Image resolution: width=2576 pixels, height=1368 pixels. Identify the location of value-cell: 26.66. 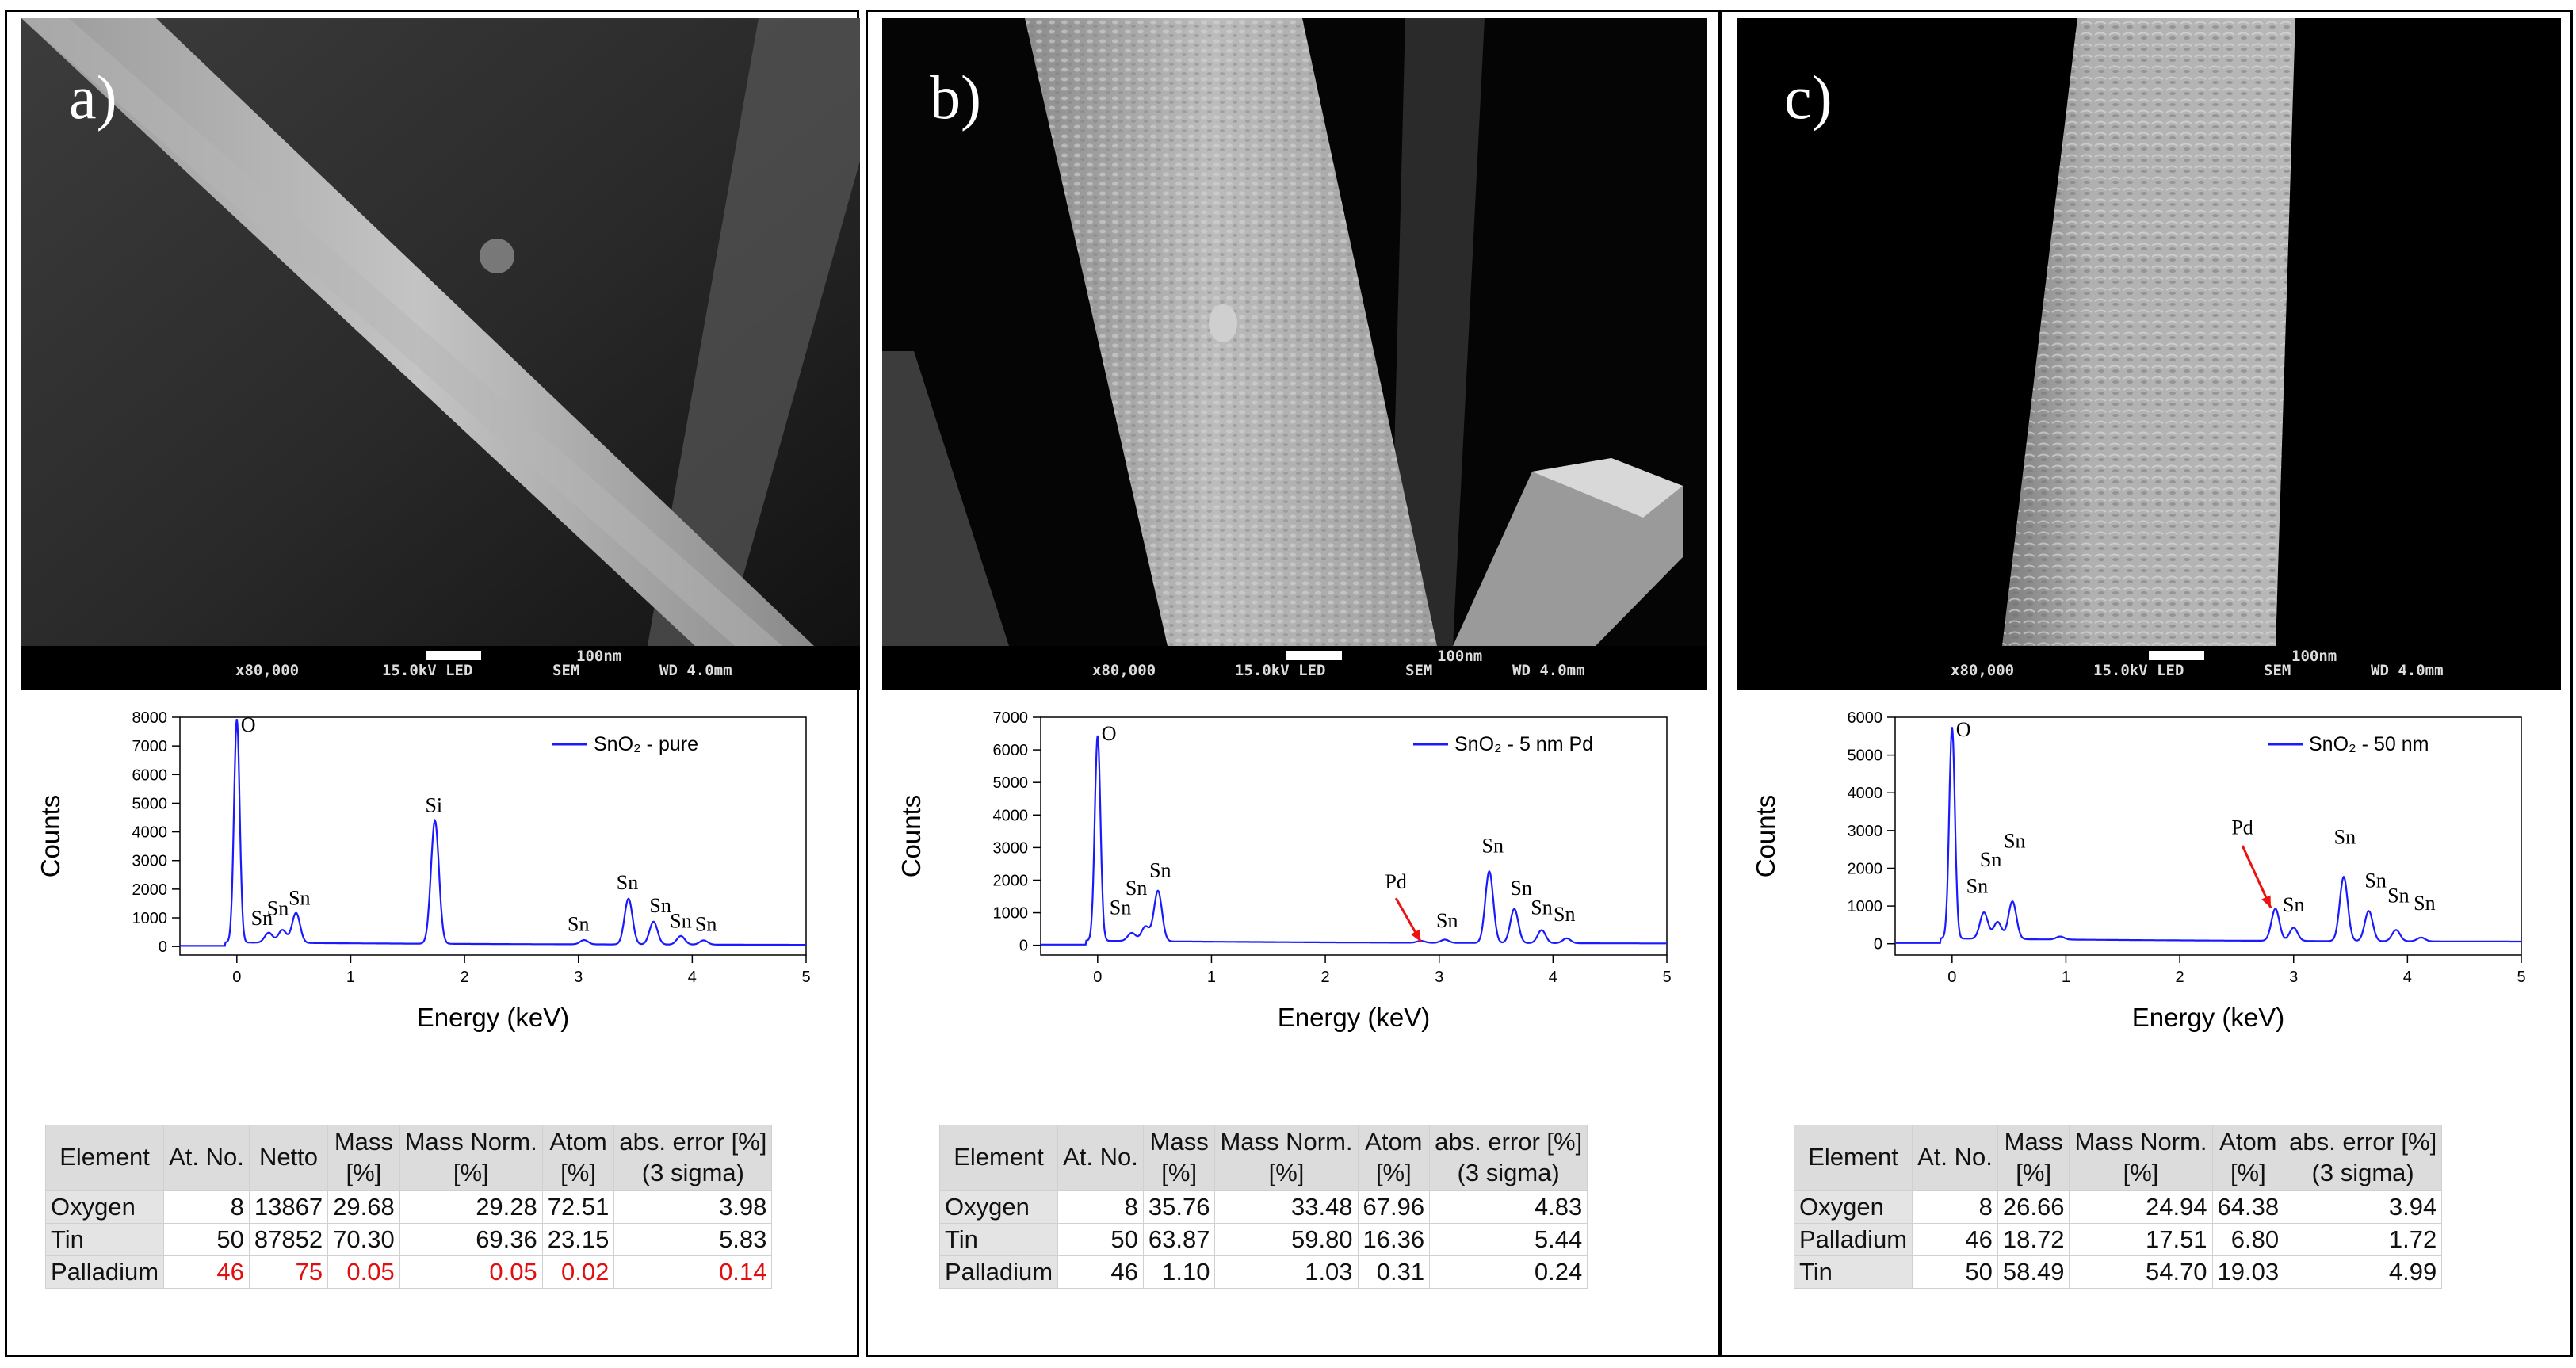
(2034, 1207).